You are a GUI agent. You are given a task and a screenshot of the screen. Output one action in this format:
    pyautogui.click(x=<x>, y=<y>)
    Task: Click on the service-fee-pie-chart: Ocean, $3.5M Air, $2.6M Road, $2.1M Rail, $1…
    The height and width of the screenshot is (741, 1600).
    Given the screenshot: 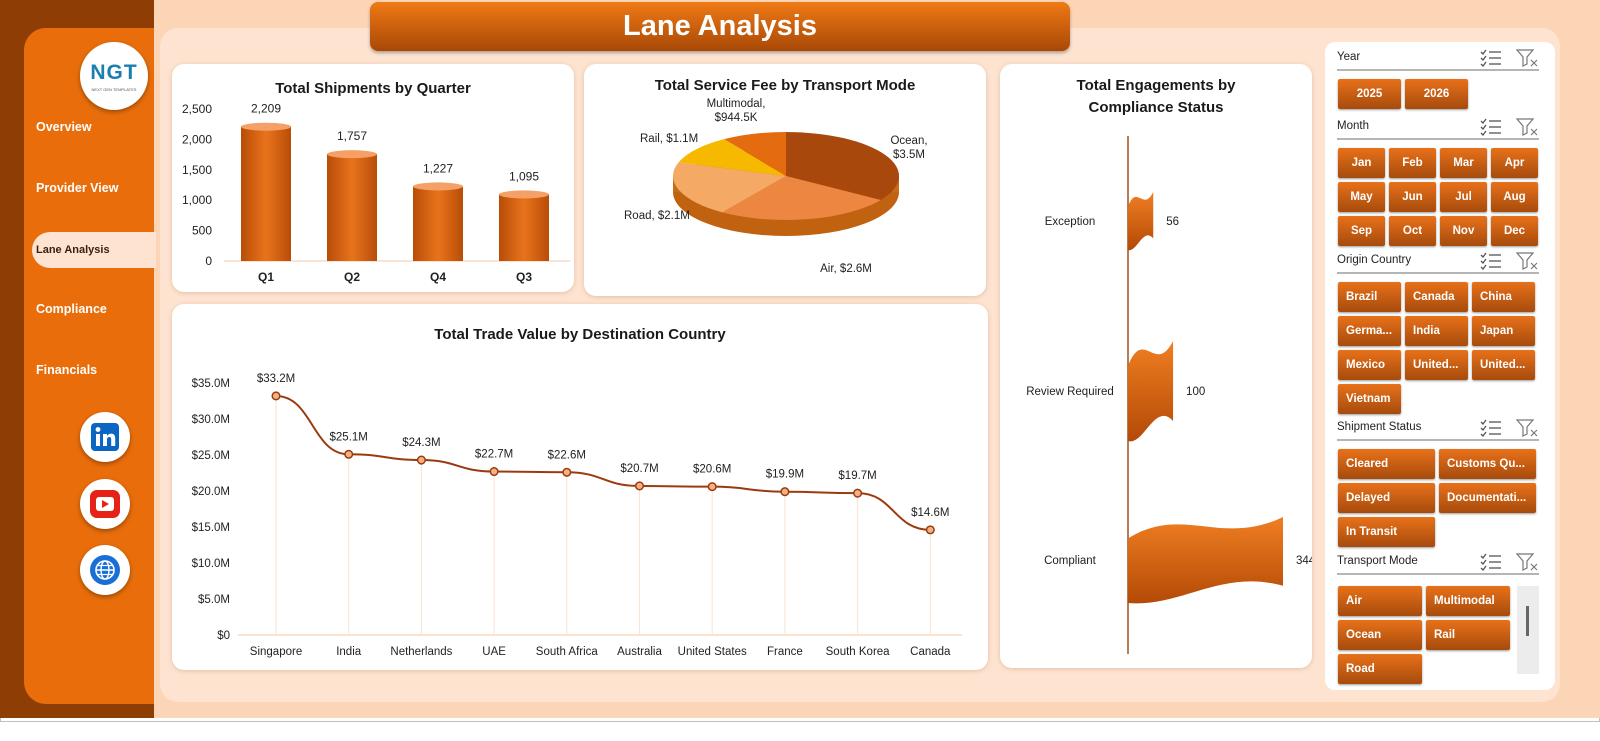 What is the action you would take?
    pyautogui.click(x=776, y=186)
    